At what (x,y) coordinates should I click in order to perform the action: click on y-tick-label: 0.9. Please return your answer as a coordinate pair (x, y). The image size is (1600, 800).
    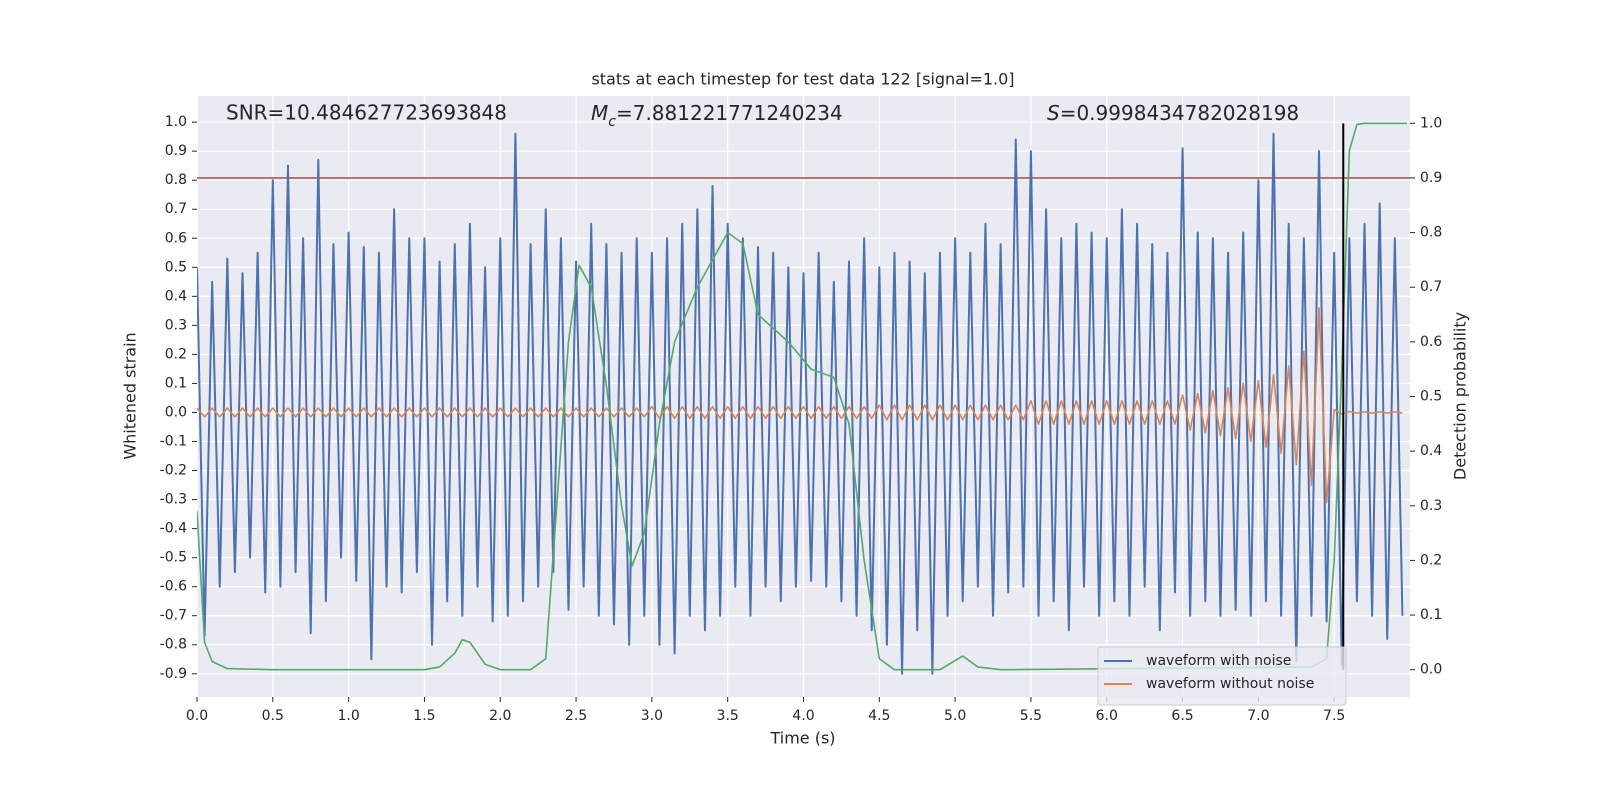
    Looking at the image, I should click on (176, 151).